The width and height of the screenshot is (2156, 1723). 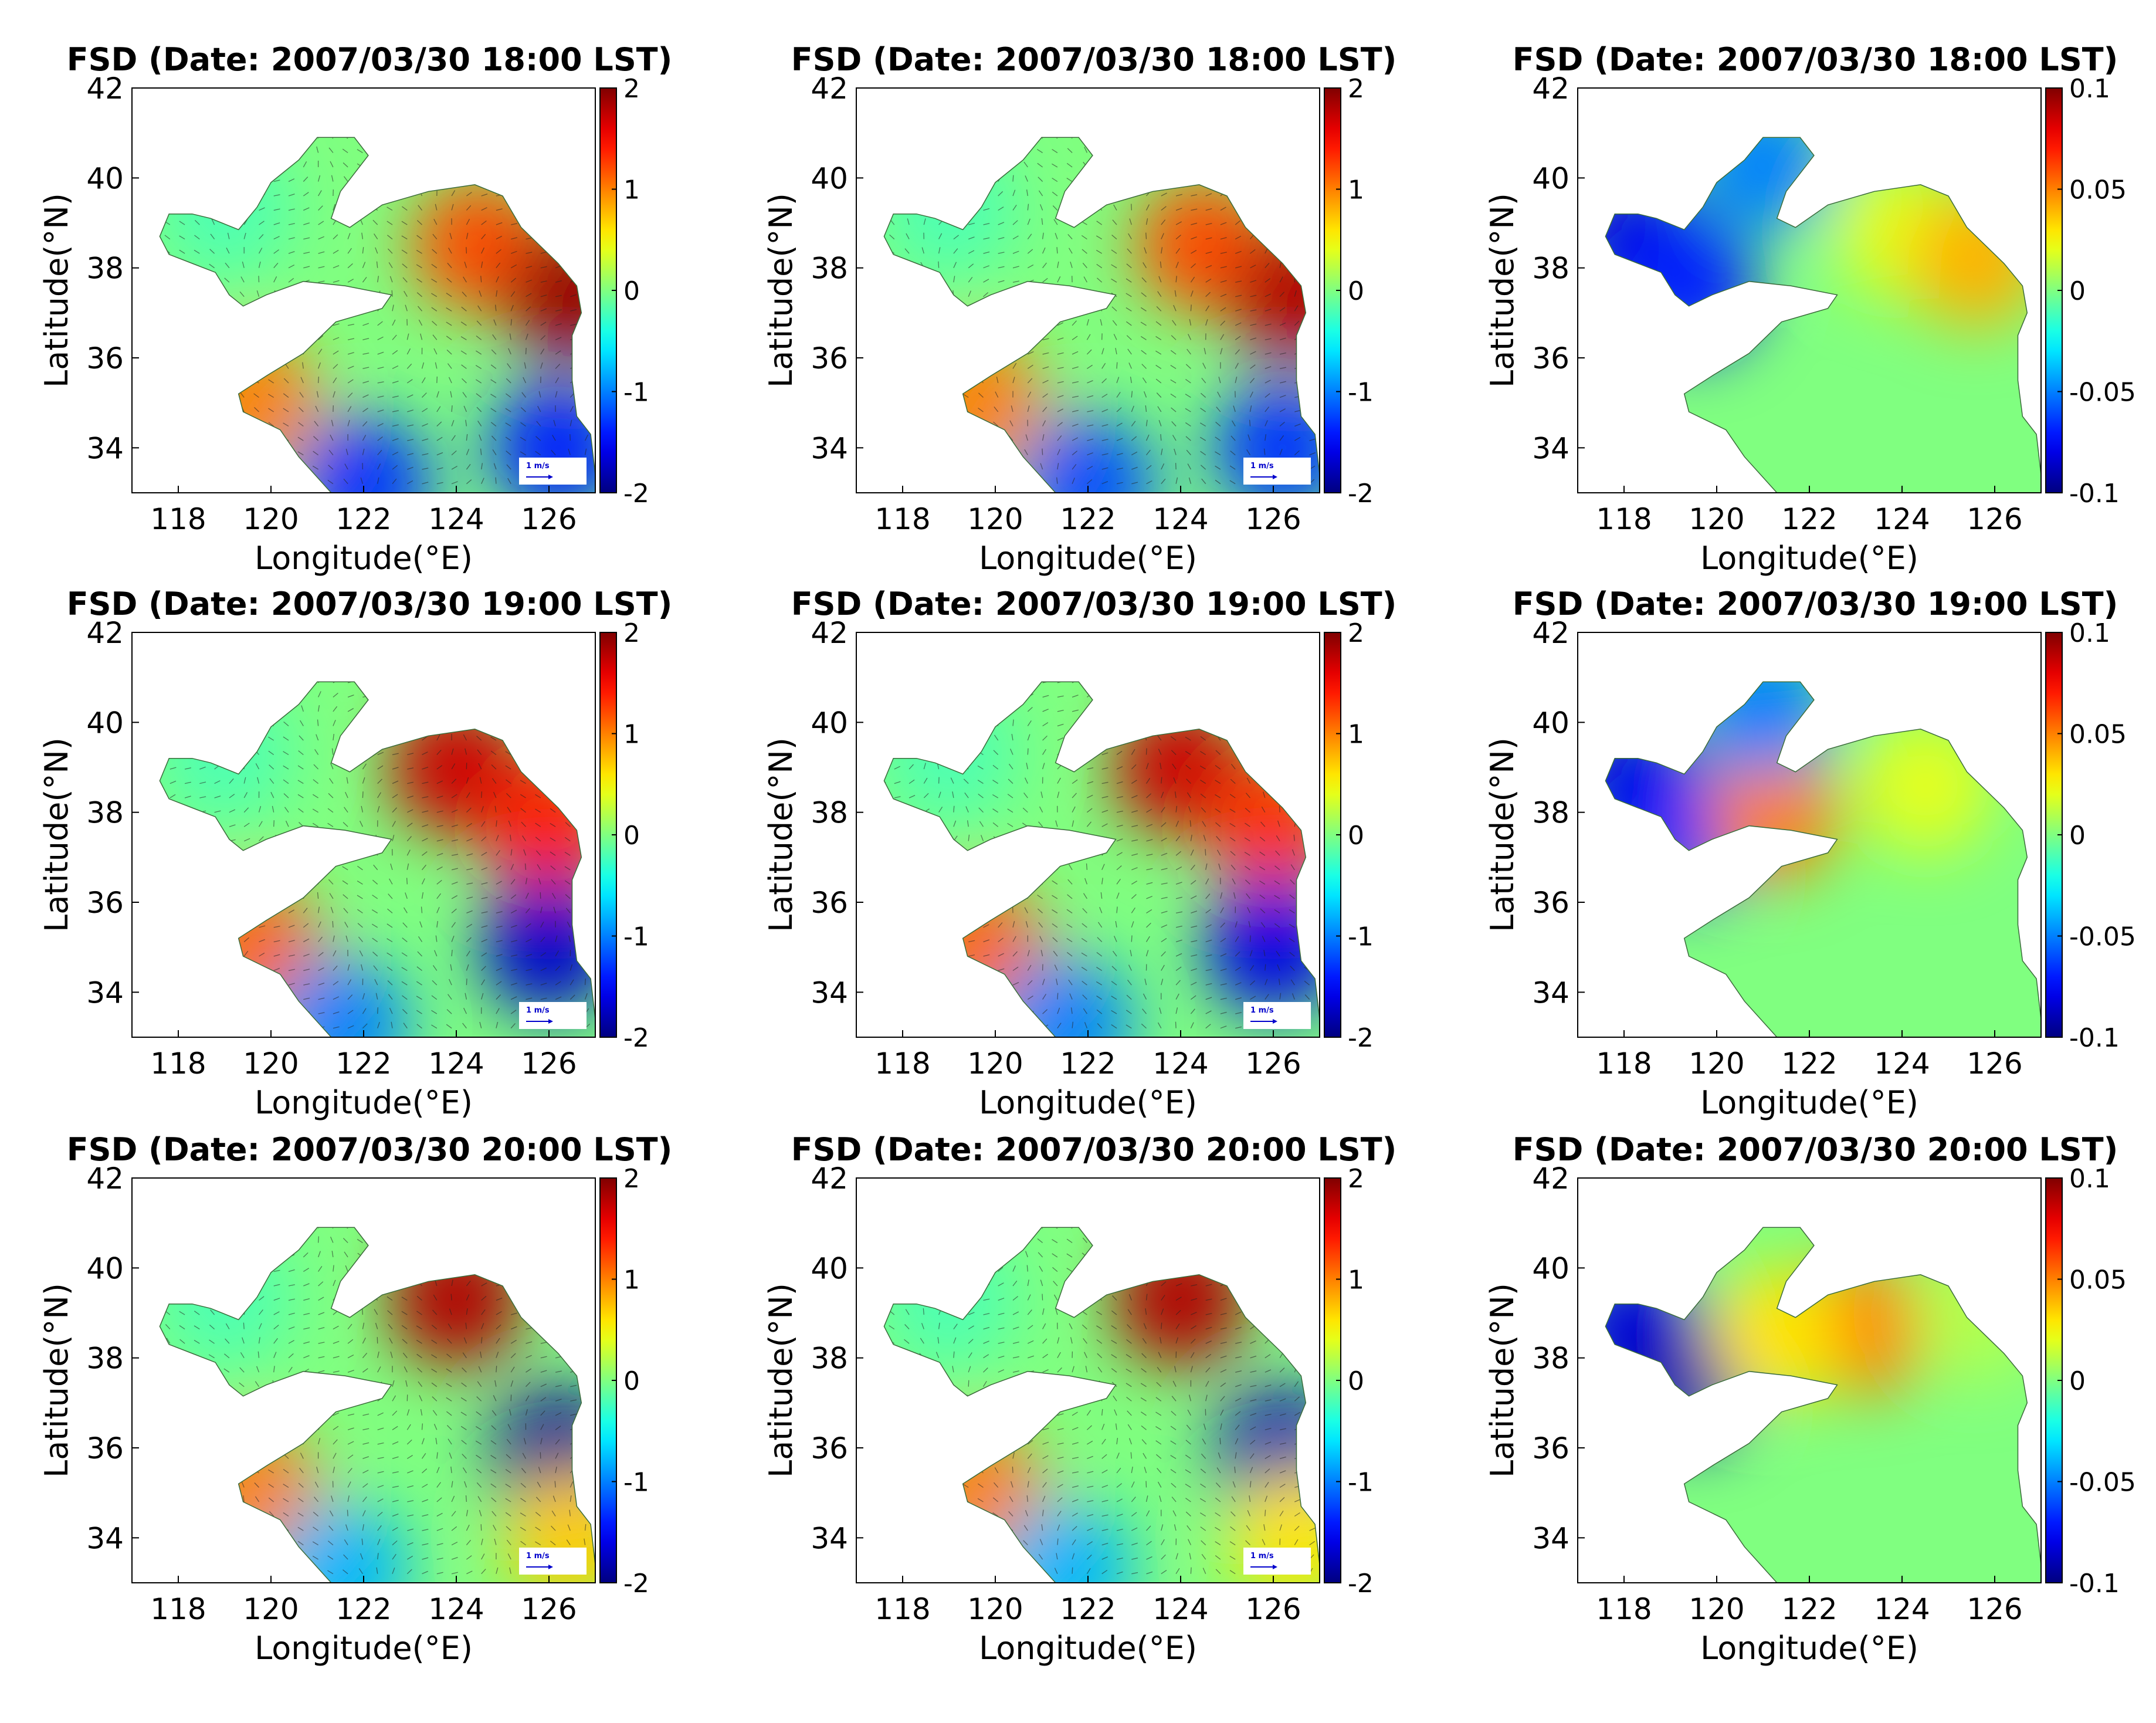 I want to click on panel-title: FSD (Date: 2007/03/30 20:00 LST), so click(x=1815, y=1149).